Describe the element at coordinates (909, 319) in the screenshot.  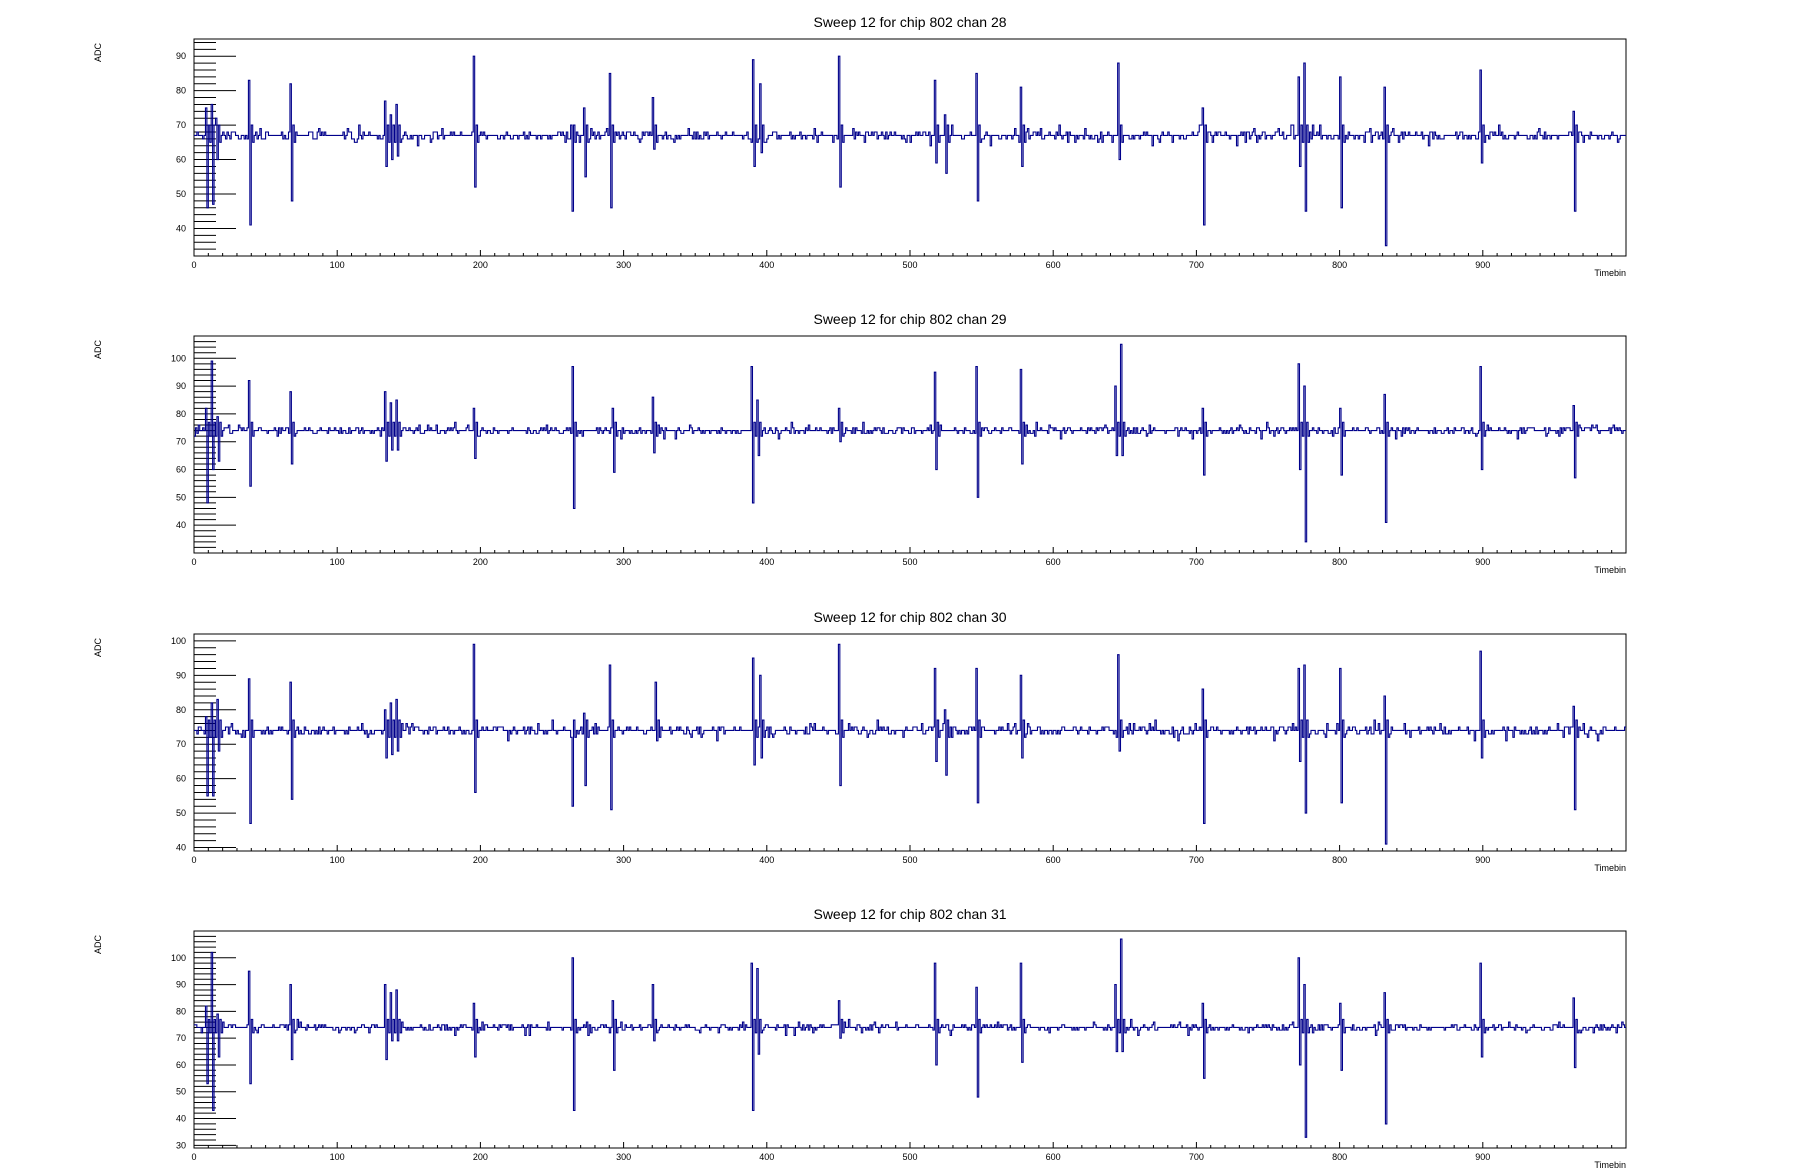
I see `chart-title: Sweep 12 for chip 802 chan 29` at that location.